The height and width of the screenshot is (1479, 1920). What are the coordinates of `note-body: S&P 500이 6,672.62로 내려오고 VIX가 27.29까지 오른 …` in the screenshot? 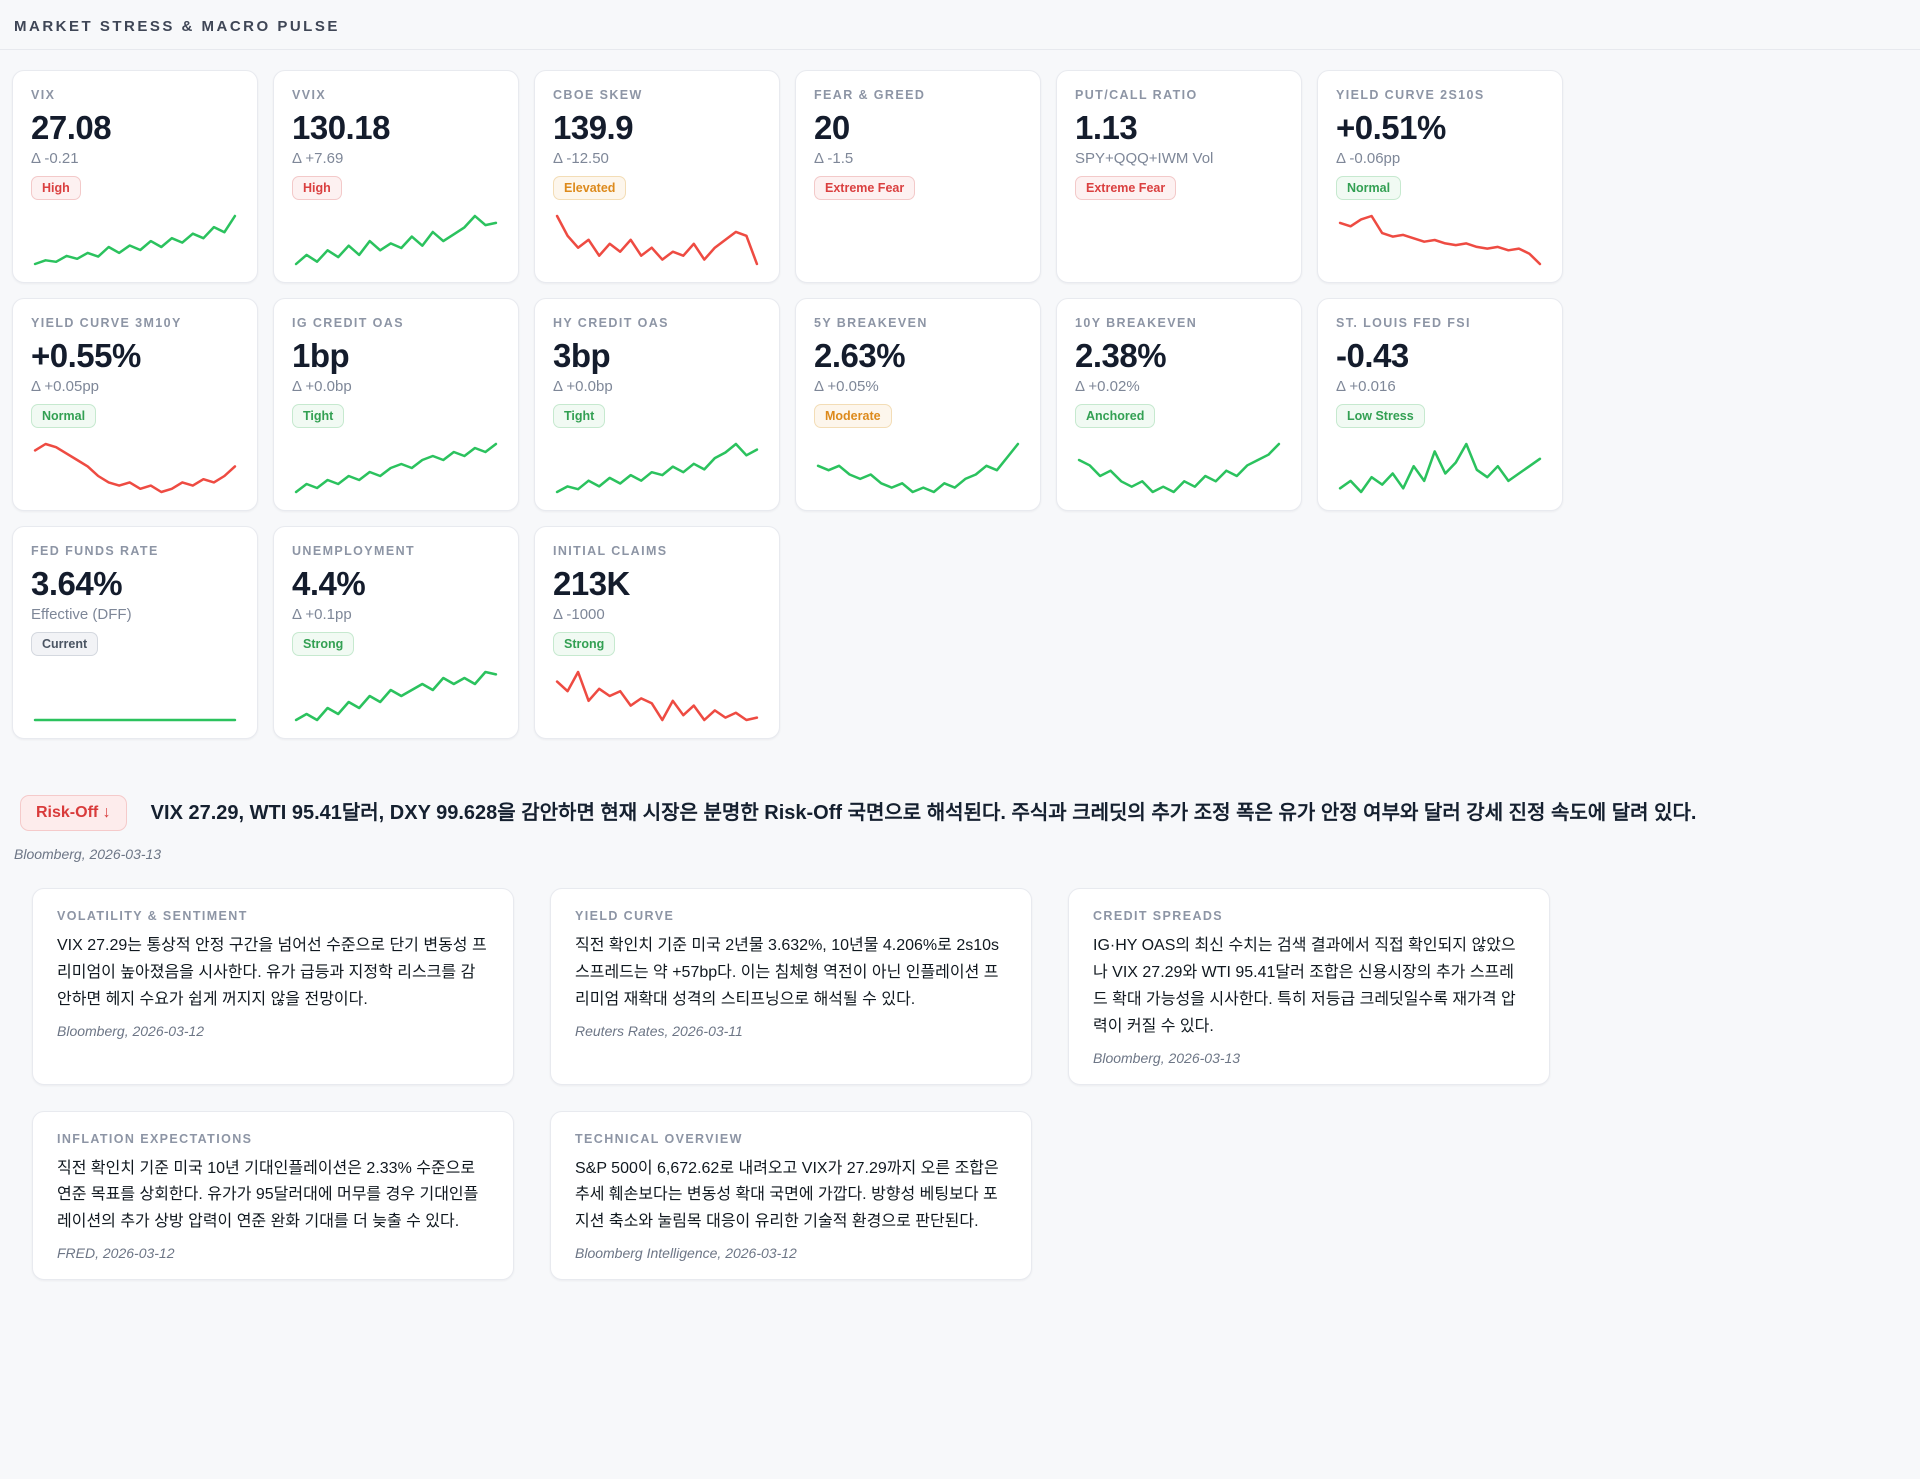 It's located at (787, 1195).